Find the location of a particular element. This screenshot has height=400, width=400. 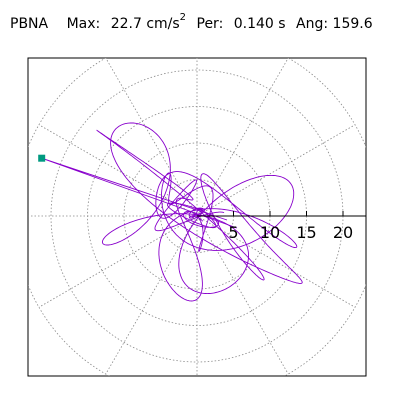

ang-label: Ang: is located at coordinates (312, 23).